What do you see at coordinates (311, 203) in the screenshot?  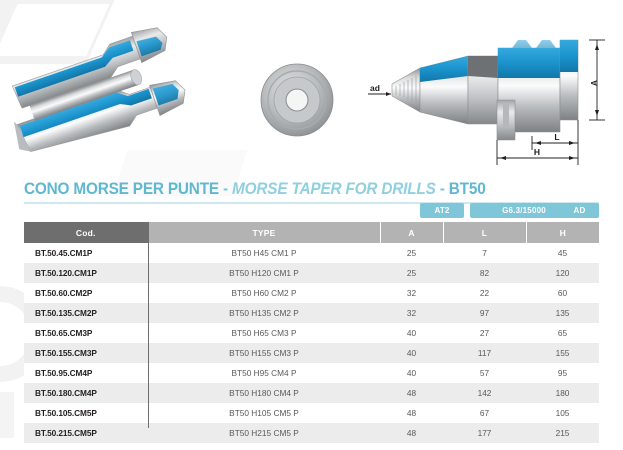 I see `title-underline` at bounding box center [311, 203].